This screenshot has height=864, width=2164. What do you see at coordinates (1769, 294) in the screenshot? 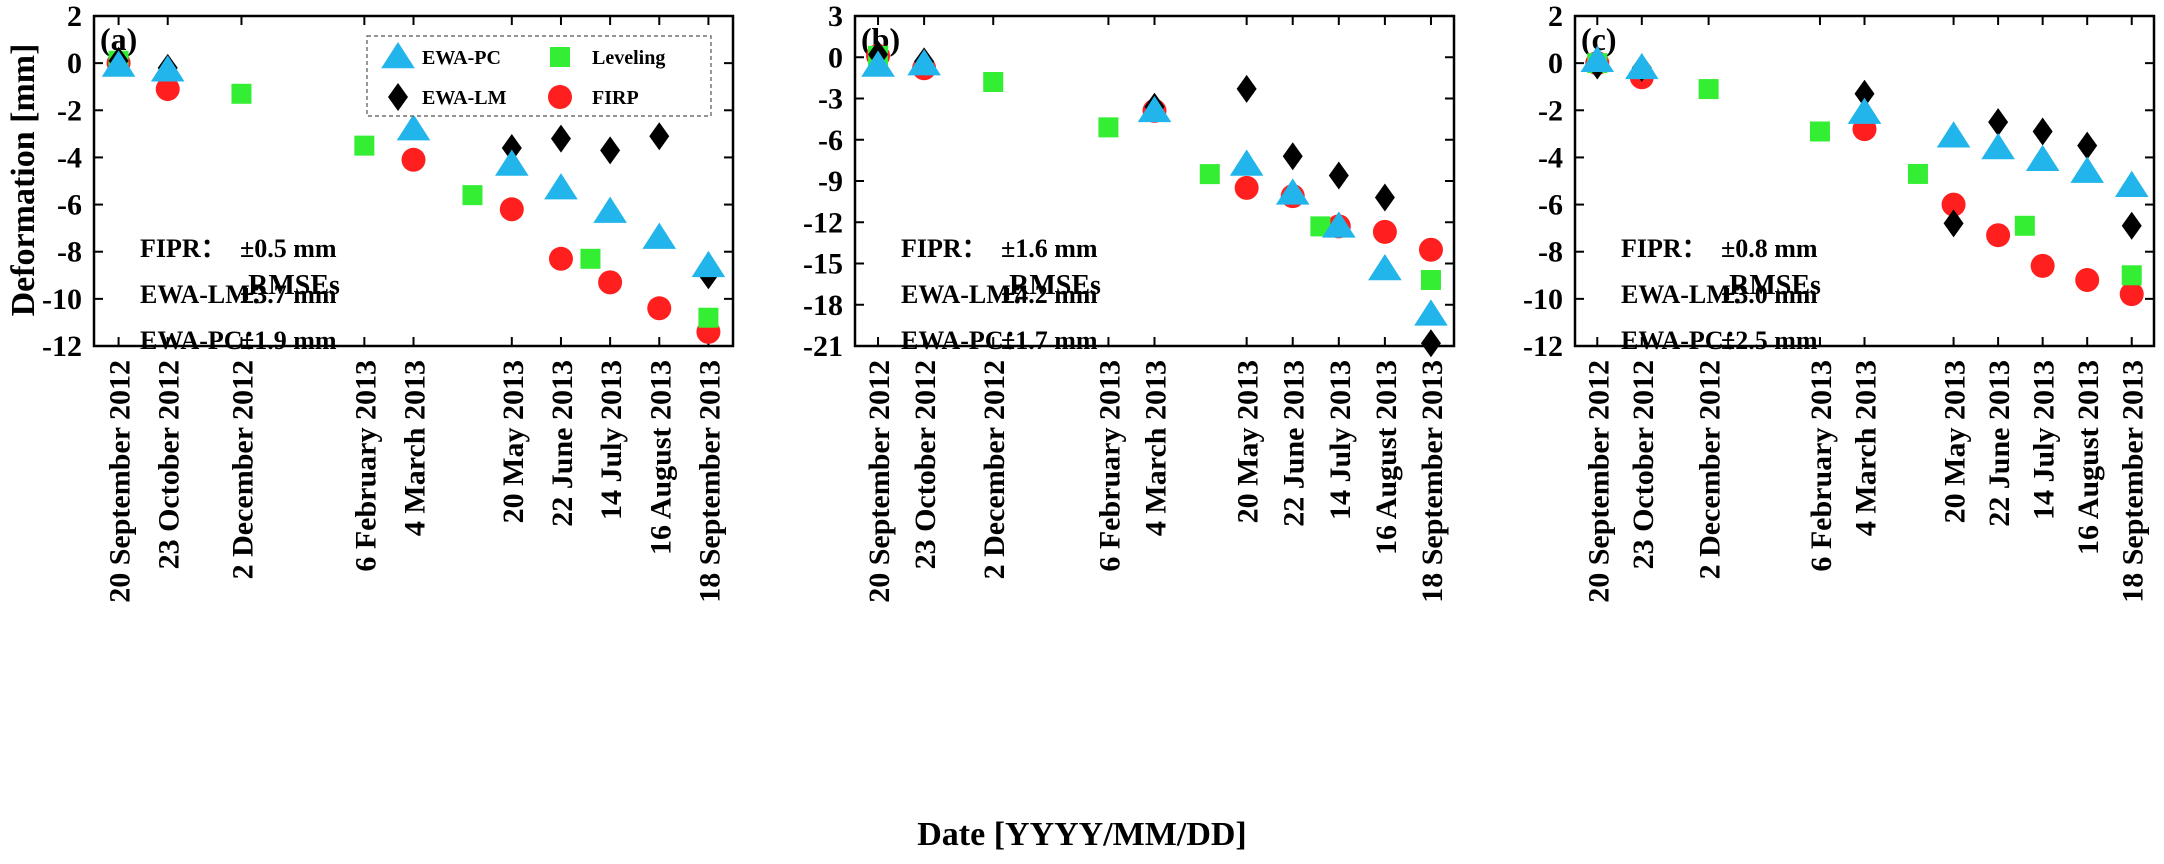
I see `rmse-value: ±3.0 mm` at bounding box center [1769, 294].